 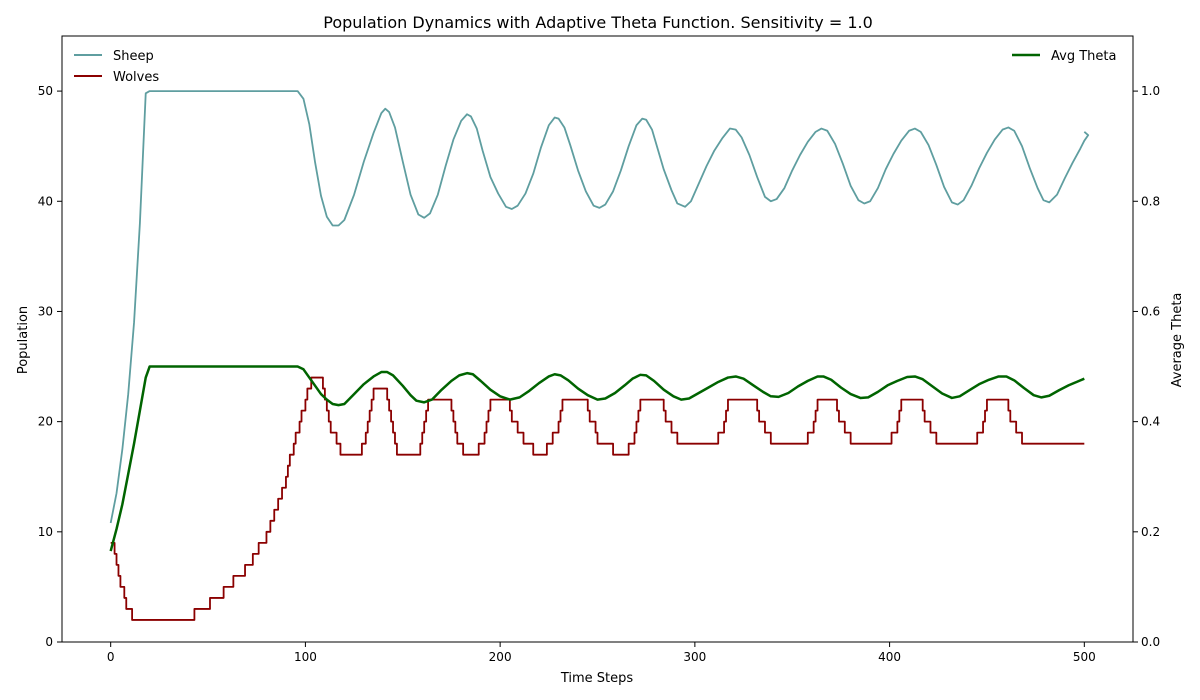 I want to click on legend-left: Sheep Wolves, so click(x=116, y=67).